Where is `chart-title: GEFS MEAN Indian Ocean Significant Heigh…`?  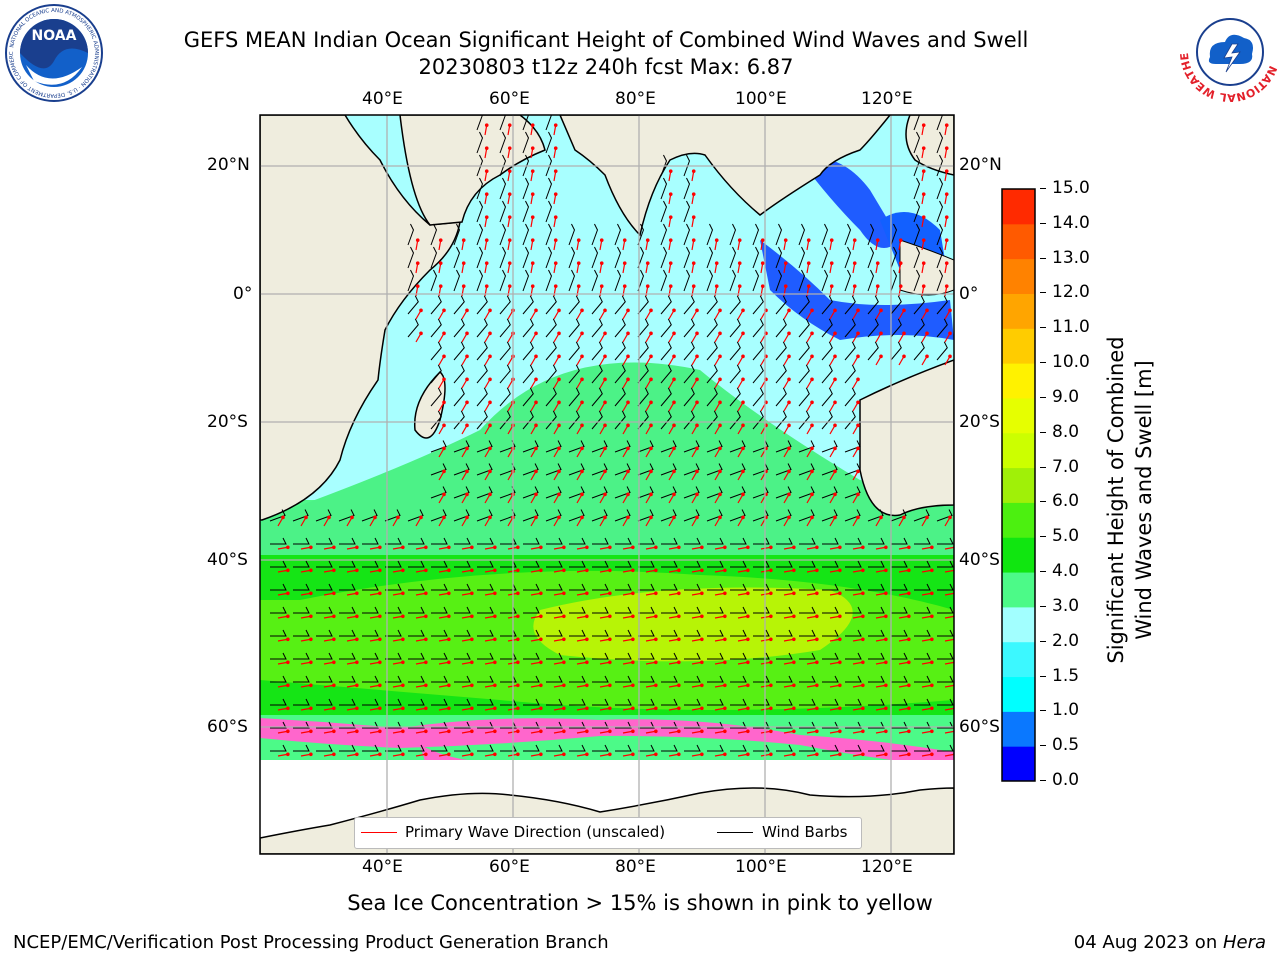
chart-title: GEFS MEAN Indian Ocean Significant Heigh… is located at coordinates (606, 40).